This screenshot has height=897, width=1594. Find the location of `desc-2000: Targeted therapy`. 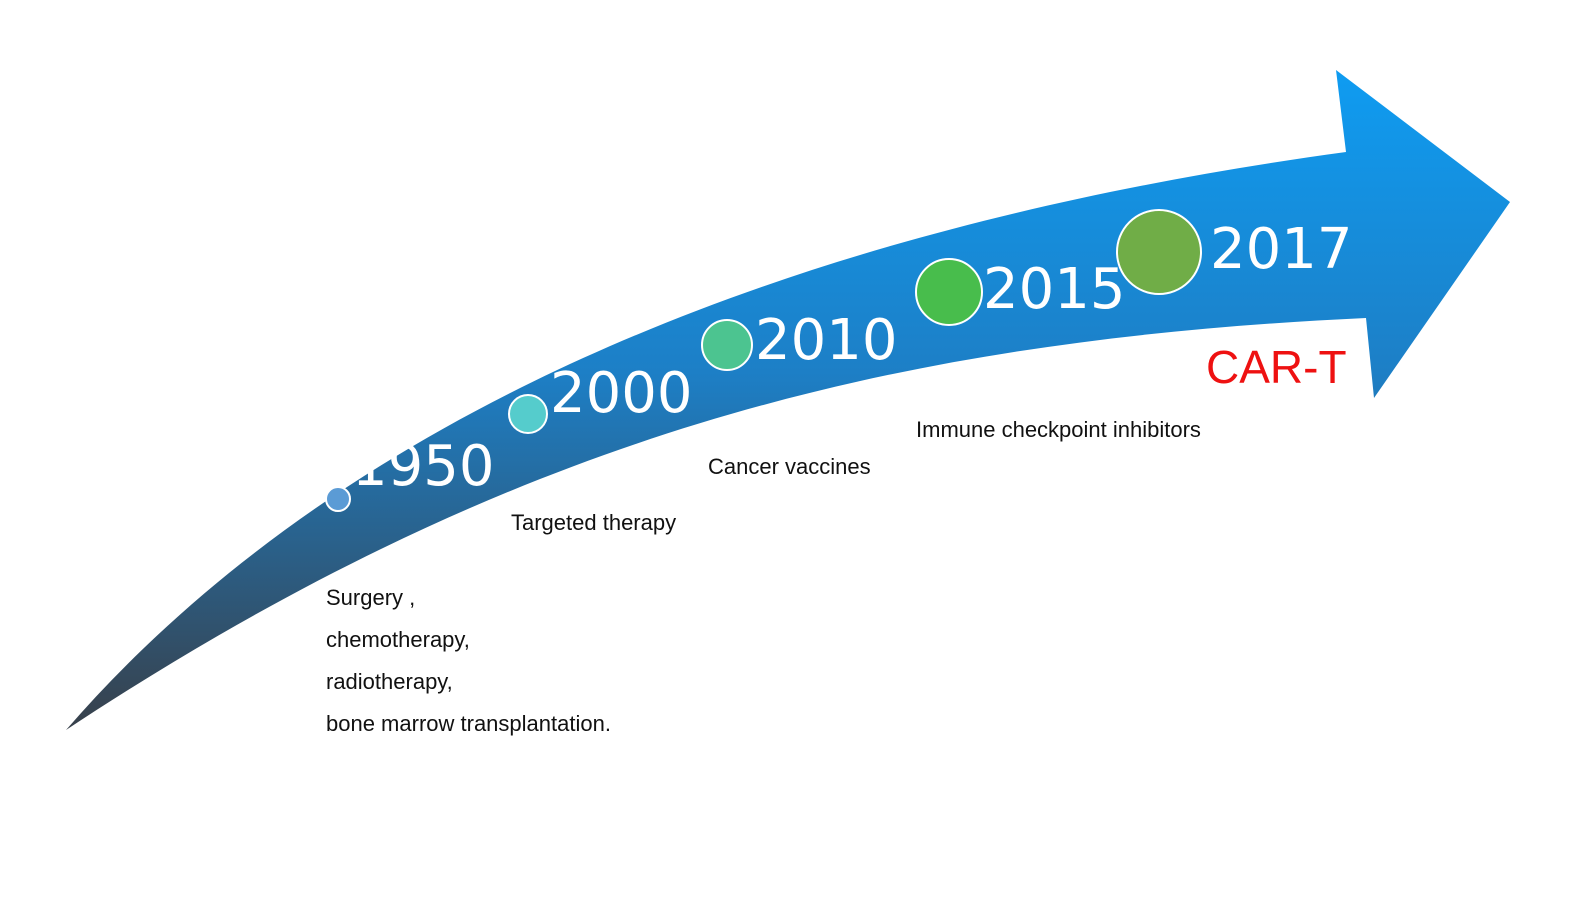

desc-2000: Targeted therapy is located at coordinates (593, 522).